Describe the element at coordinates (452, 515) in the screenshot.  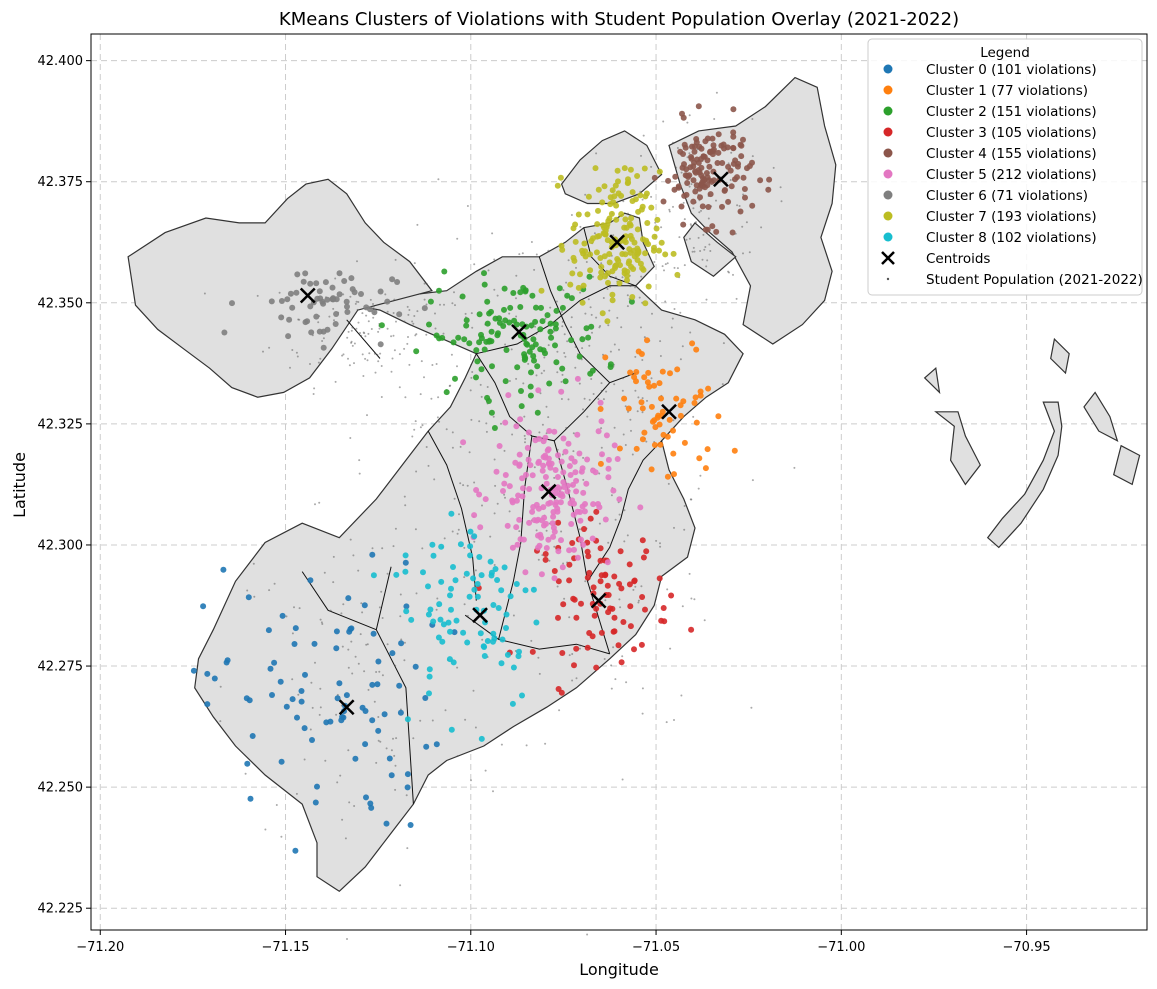
I see `neighborhood-boundary` at that location.